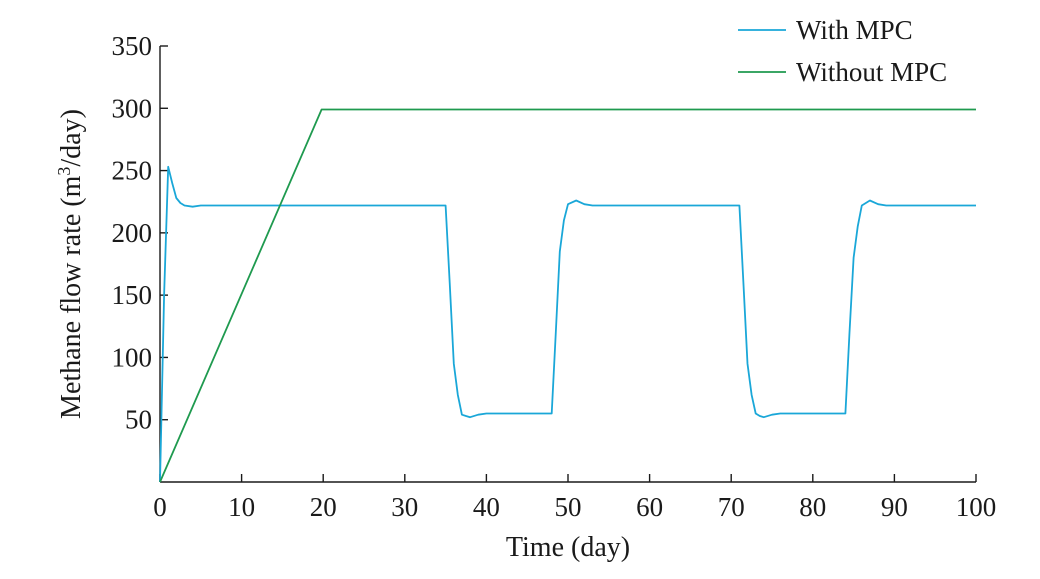 The image size is (1040, 579). I want to click on x-tick-label: 10, so click(241, 507).